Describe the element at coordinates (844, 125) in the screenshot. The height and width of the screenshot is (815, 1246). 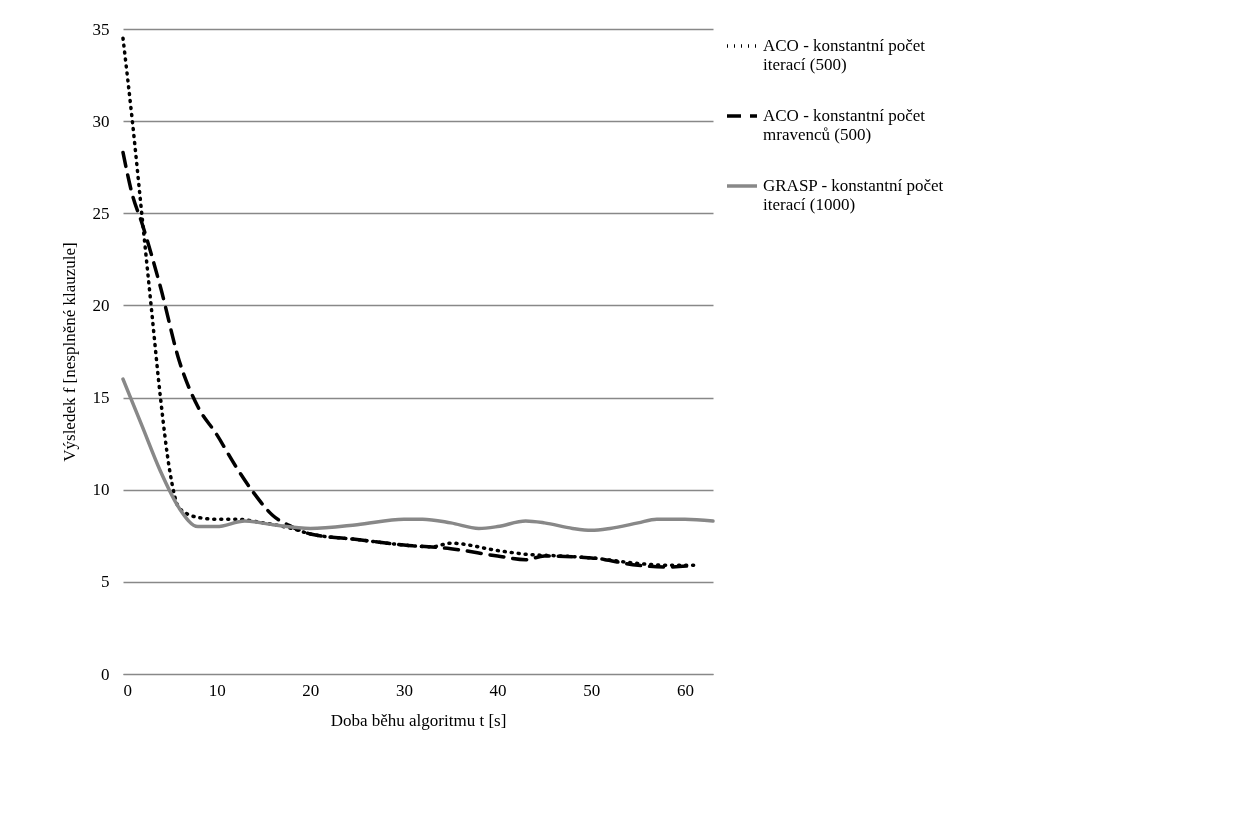
I see `legend-label: ACO - konstantní počet mravenců (500)` at that location.